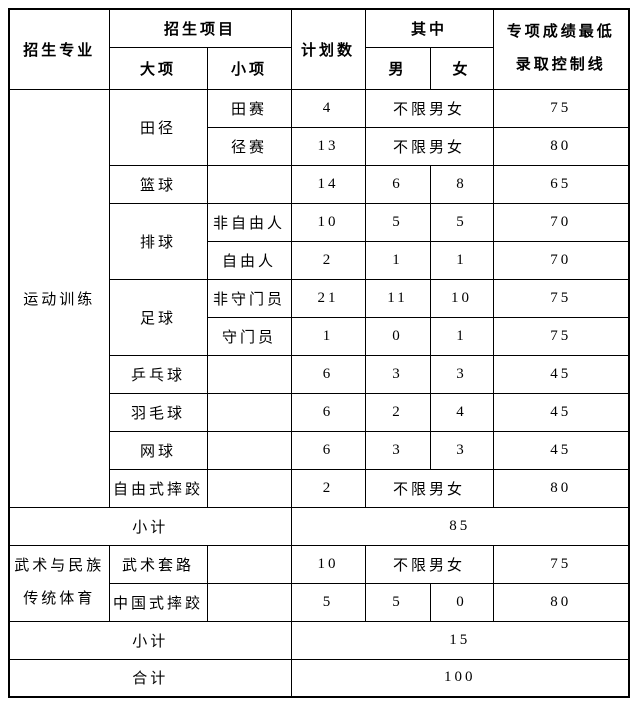  Describe the element at coordinates (461, 412) in the screenshot. I see `cell-female: 4` at that location.